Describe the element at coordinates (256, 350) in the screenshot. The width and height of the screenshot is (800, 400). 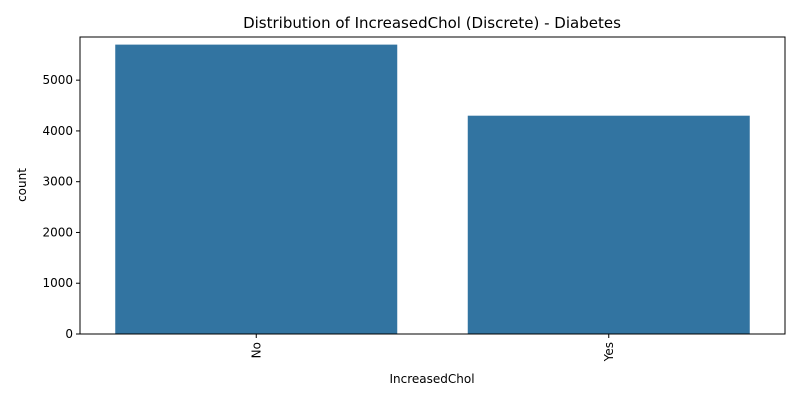
I see `x-tick-label-no: No` at that location.